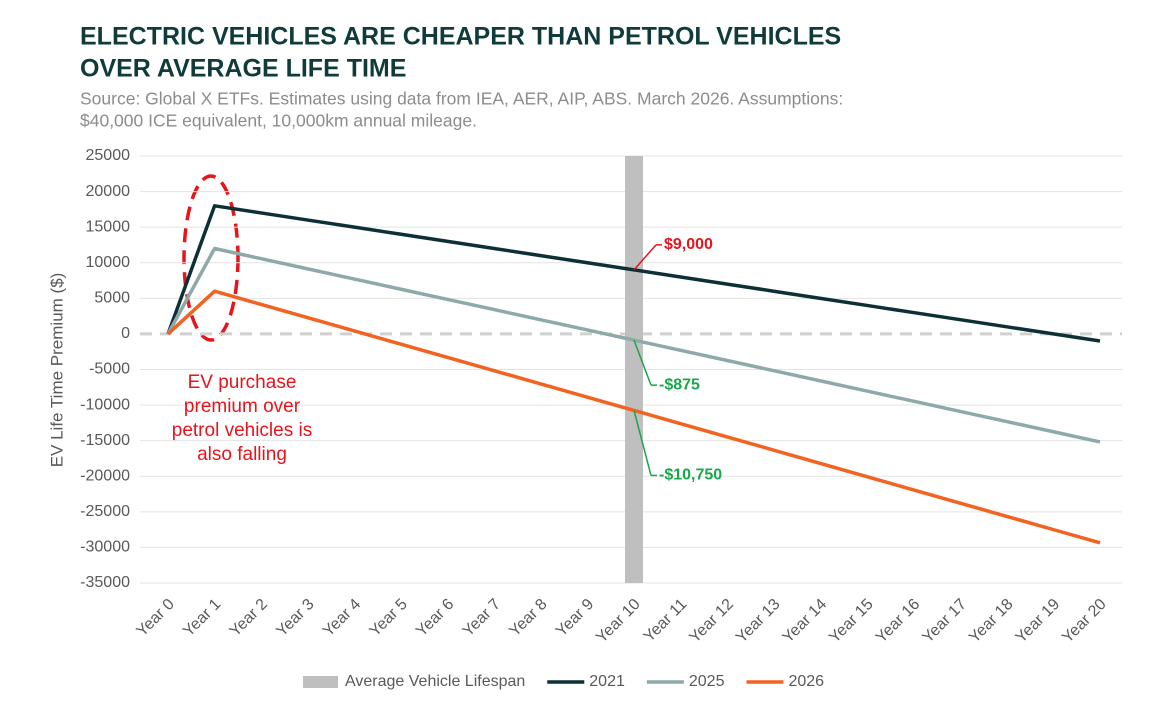 The width and height of the screenshot is (1162, 711). I want to click on legend-swatch, so click(320, 682).